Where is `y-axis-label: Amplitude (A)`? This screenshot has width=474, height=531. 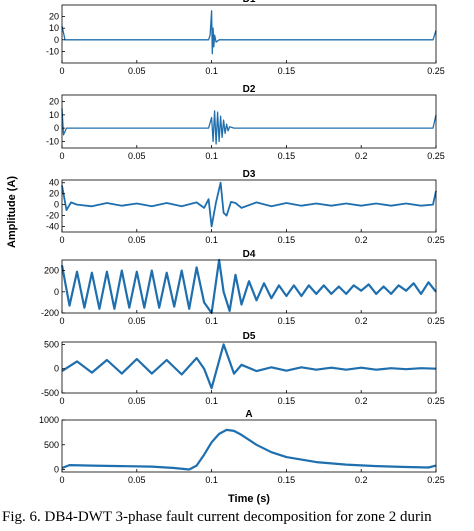
y-axis-label: Amplitude (A) is located at coordinates (12, 212).